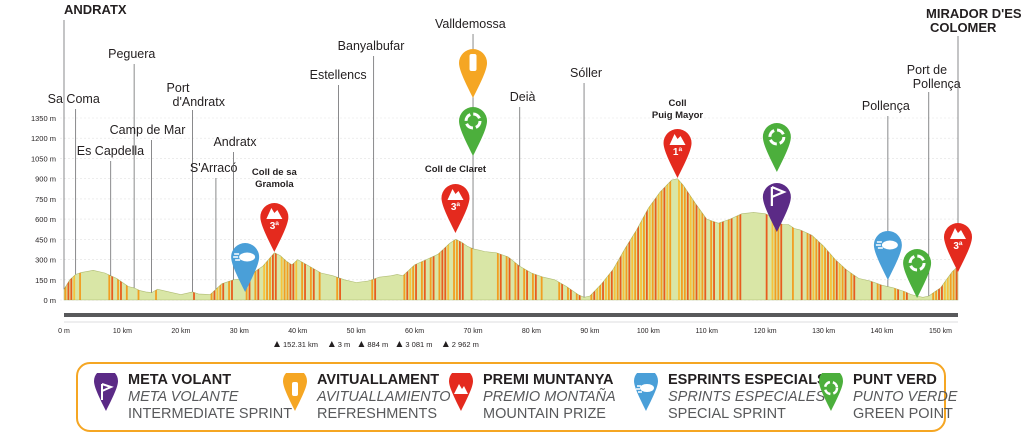 The width and height of the screenshot is (1024, 448). I want to click on y-tick-label: 900 m, so click(45, 179).